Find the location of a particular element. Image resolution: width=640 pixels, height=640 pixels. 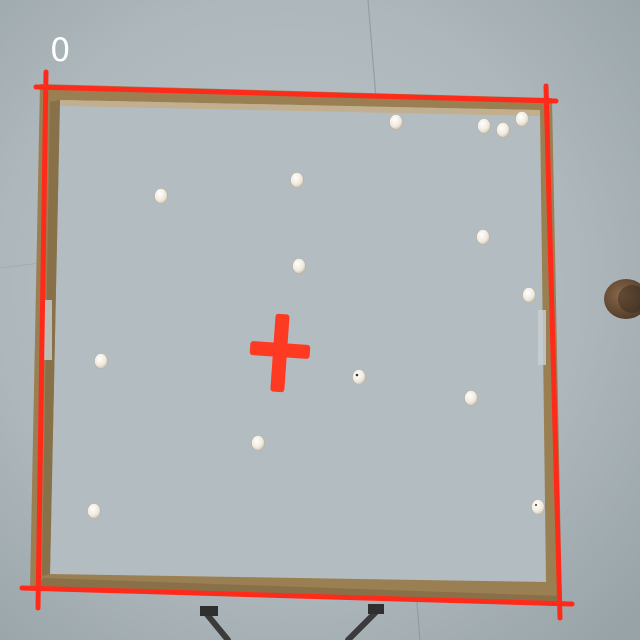

frame-counter: 0 is located at coordinates (60, 50).